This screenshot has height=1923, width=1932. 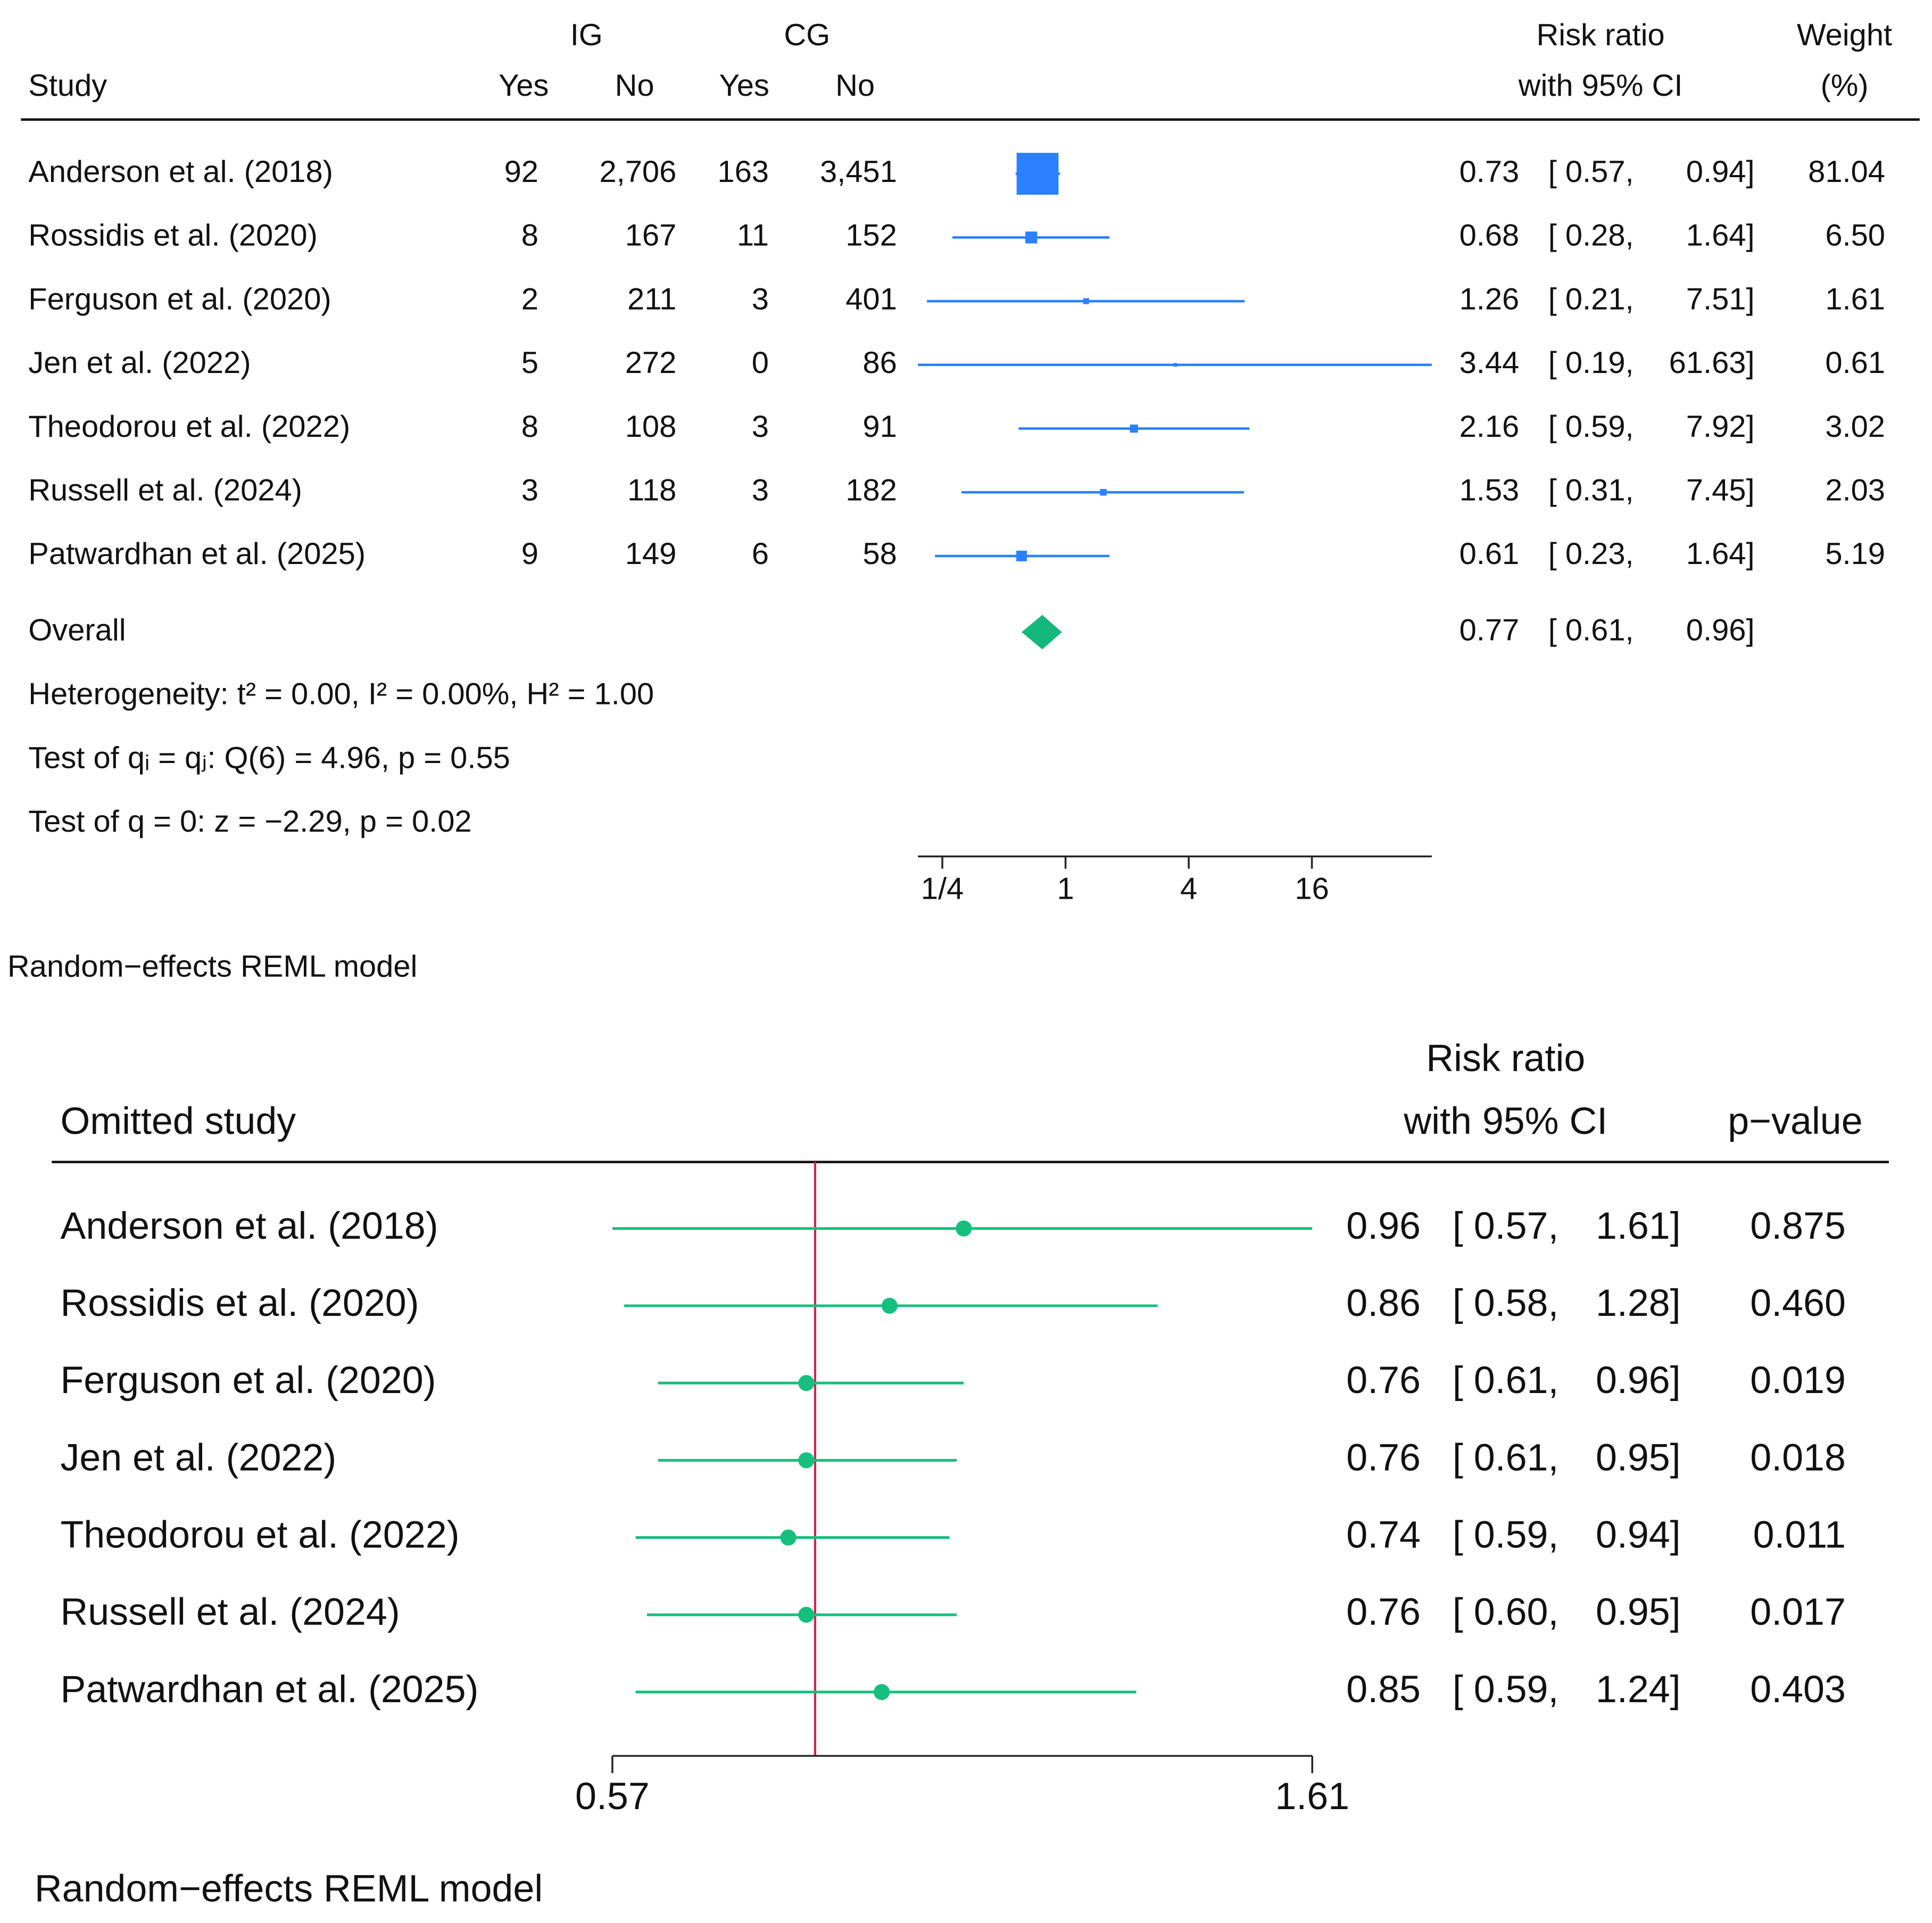 I want to click on ci-upper: 1.61], so click(x=1639, y=1226).